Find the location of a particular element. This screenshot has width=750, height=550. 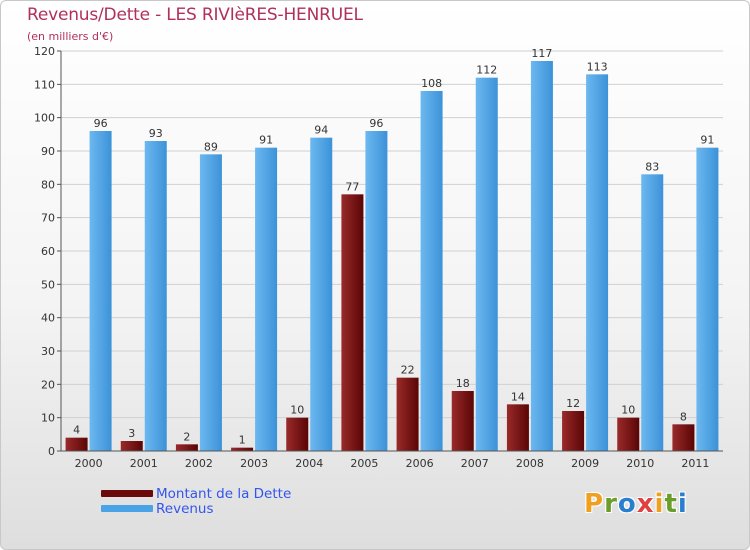

y-tick-label: 10 is located at coordinates (48, 418).